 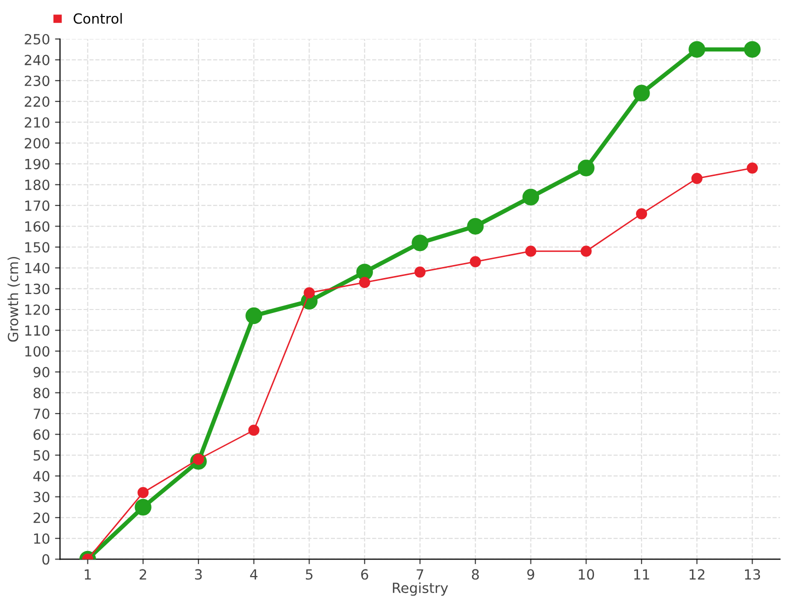 What do you see at coordinates (37, 185) in the screenshot?
I see `y-tick-label: 180` at bounding box center [37, 185].